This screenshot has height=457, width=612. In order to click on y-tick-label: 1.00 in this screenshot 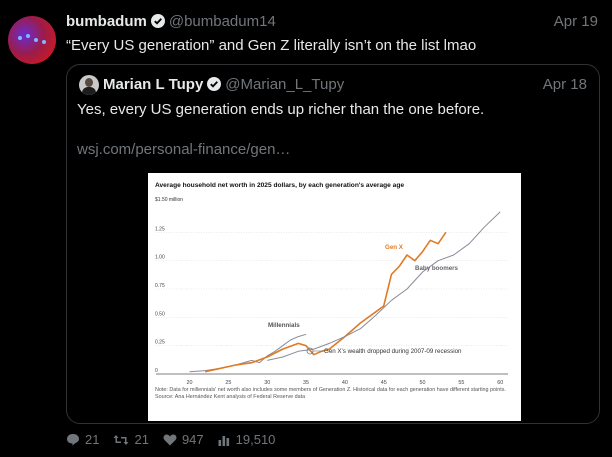, I will do `click(160, 258)`.